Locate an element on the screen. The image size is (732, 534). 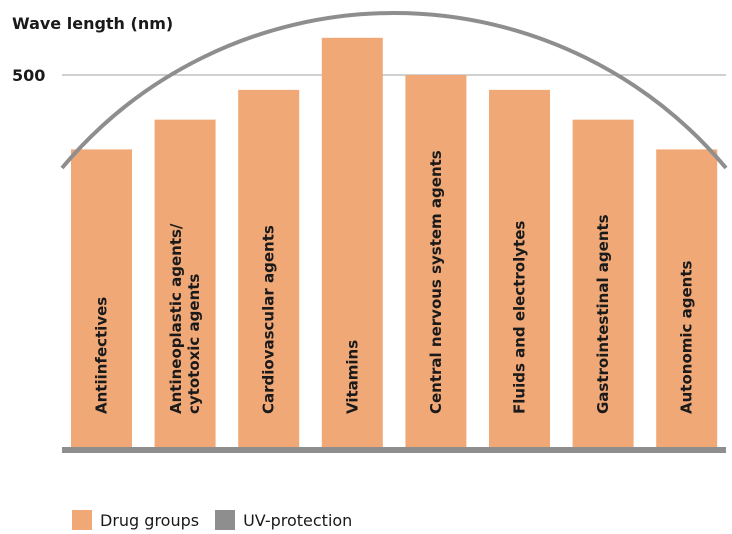
legend-label-uv-protection: UV-protection is located at coordinates (298, 520).